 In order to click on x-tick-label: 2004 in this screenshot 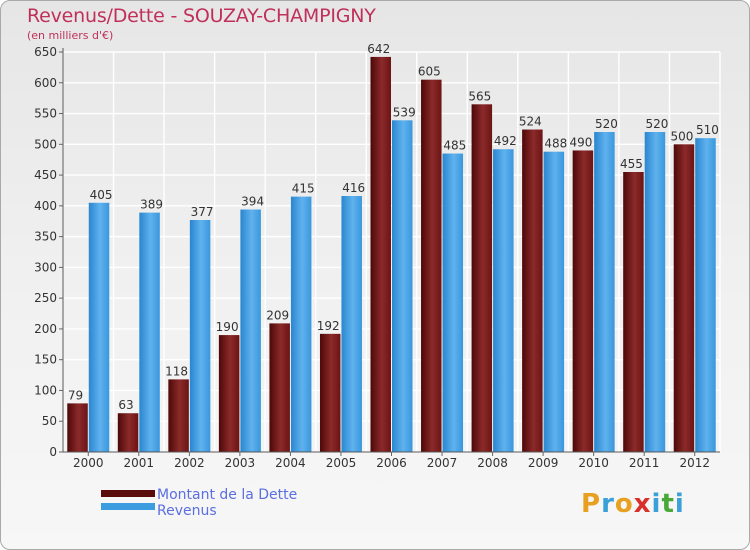, I will do `click(290, 463)`.